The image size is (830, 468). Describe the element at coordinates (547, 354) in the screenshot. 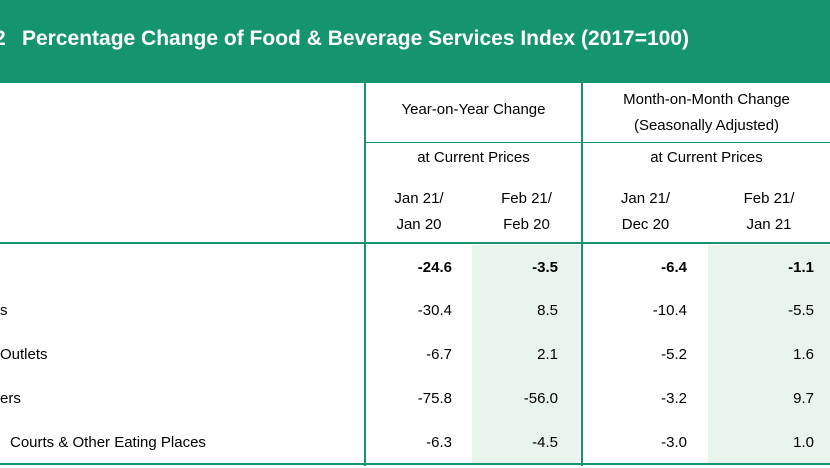

I see `table-cell: 2.1` at that location.